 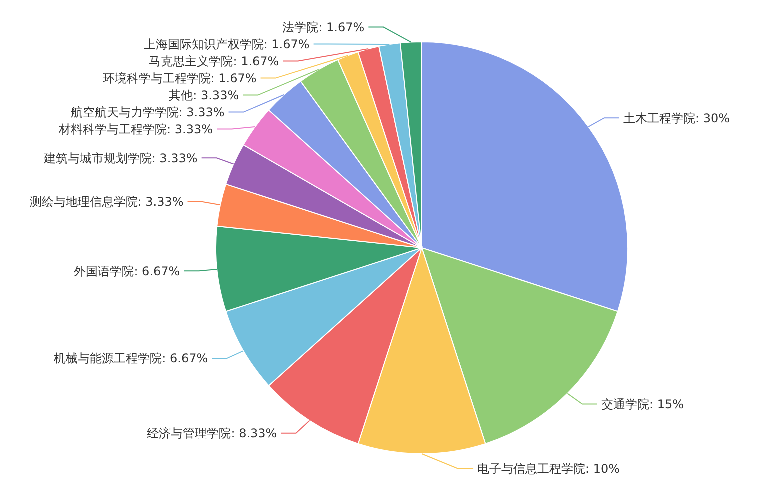 I want to click on slice-label: 交通学院: 15%, so click(x=642, y=404).